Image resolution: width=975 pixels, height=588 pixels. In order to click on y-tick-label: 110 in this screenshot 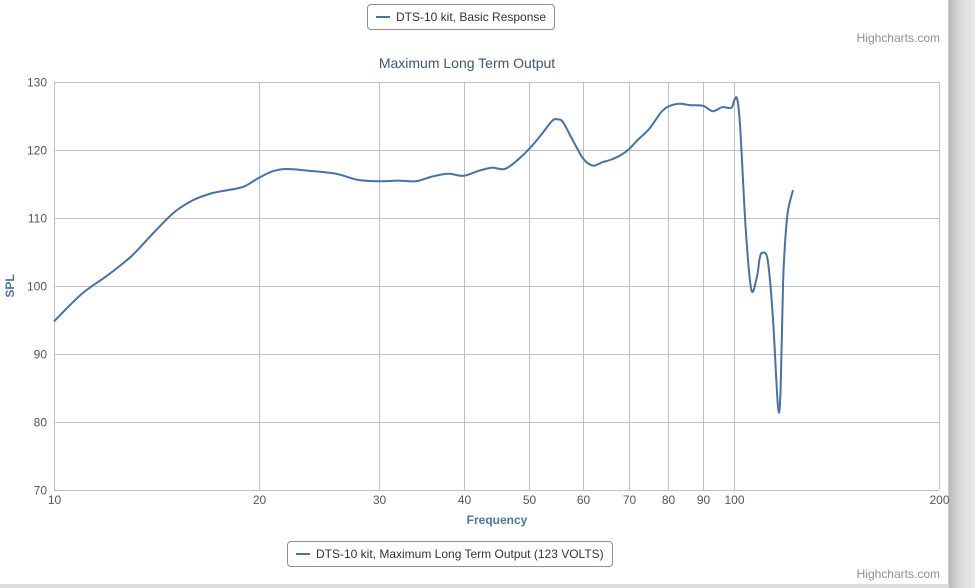, I will do `click(37, 219)`.